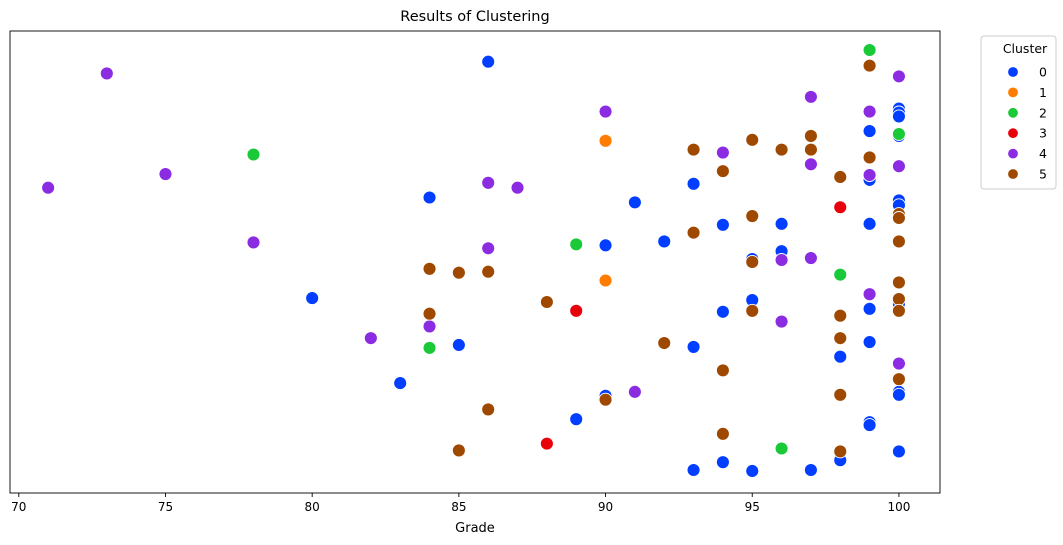  What do you see at coordinates (1027, 123) in the screenshot?
I see `legend-entries: 0 1 2 3 4 5` at bounding box center [1027, 123].